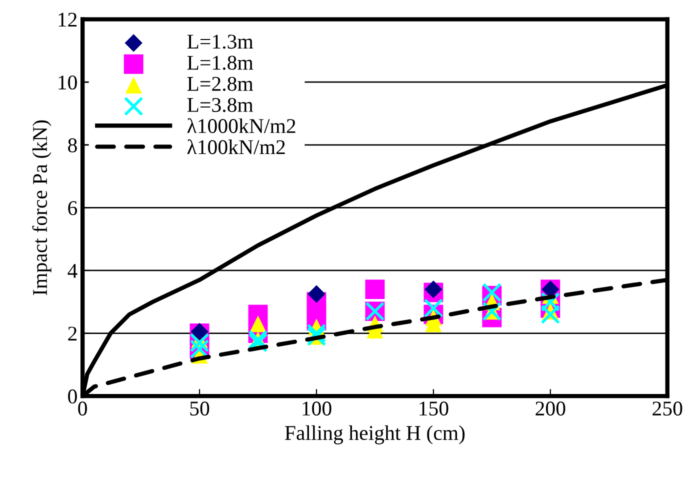 Image resolution: width=688 pixels, height=483 pixels. What do you see at coordinates (42, 208) in the screenshot?
I see `y-axis-title: Impact force Pa (kN)` at bounding box center [42, 208].